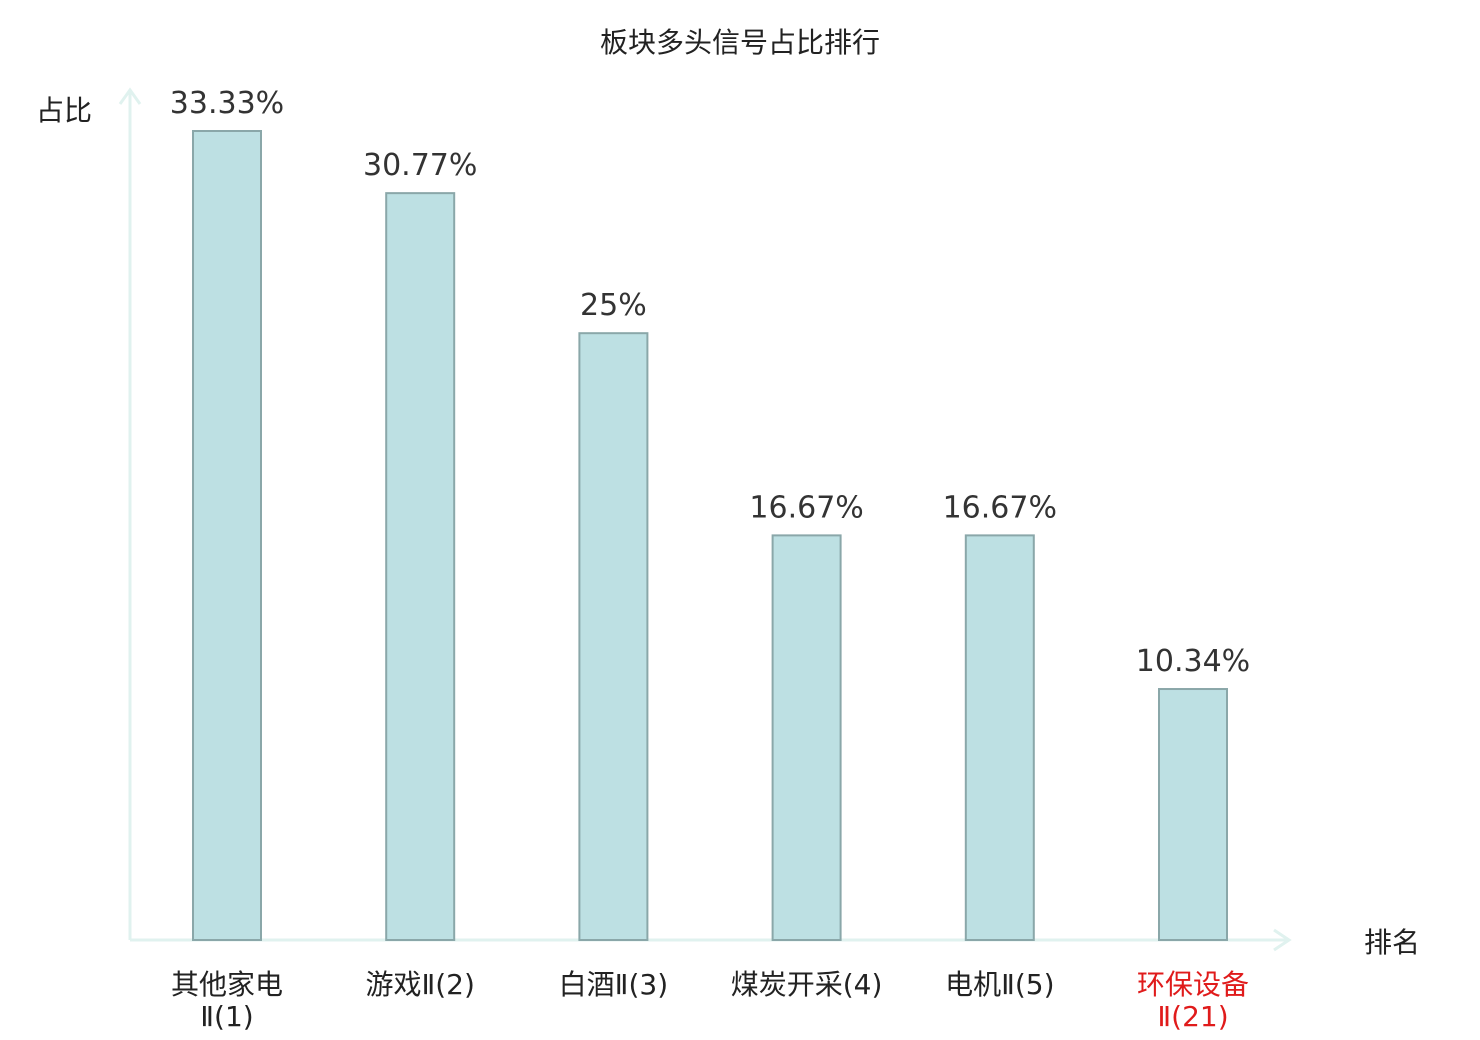 The image size is (1480, 1040). I want to click on category-label-2: 游戏Ⅱ(2), so click(419, 984).